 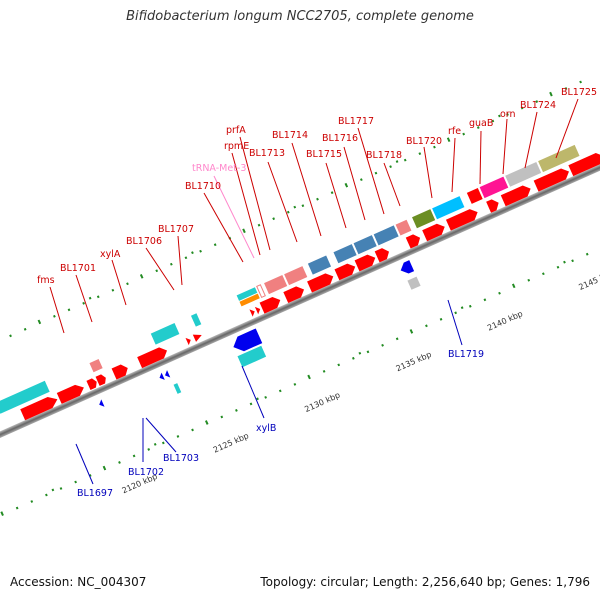 I want to click on gene-label-bl1713: BL1713, so click(x=267, y=153).